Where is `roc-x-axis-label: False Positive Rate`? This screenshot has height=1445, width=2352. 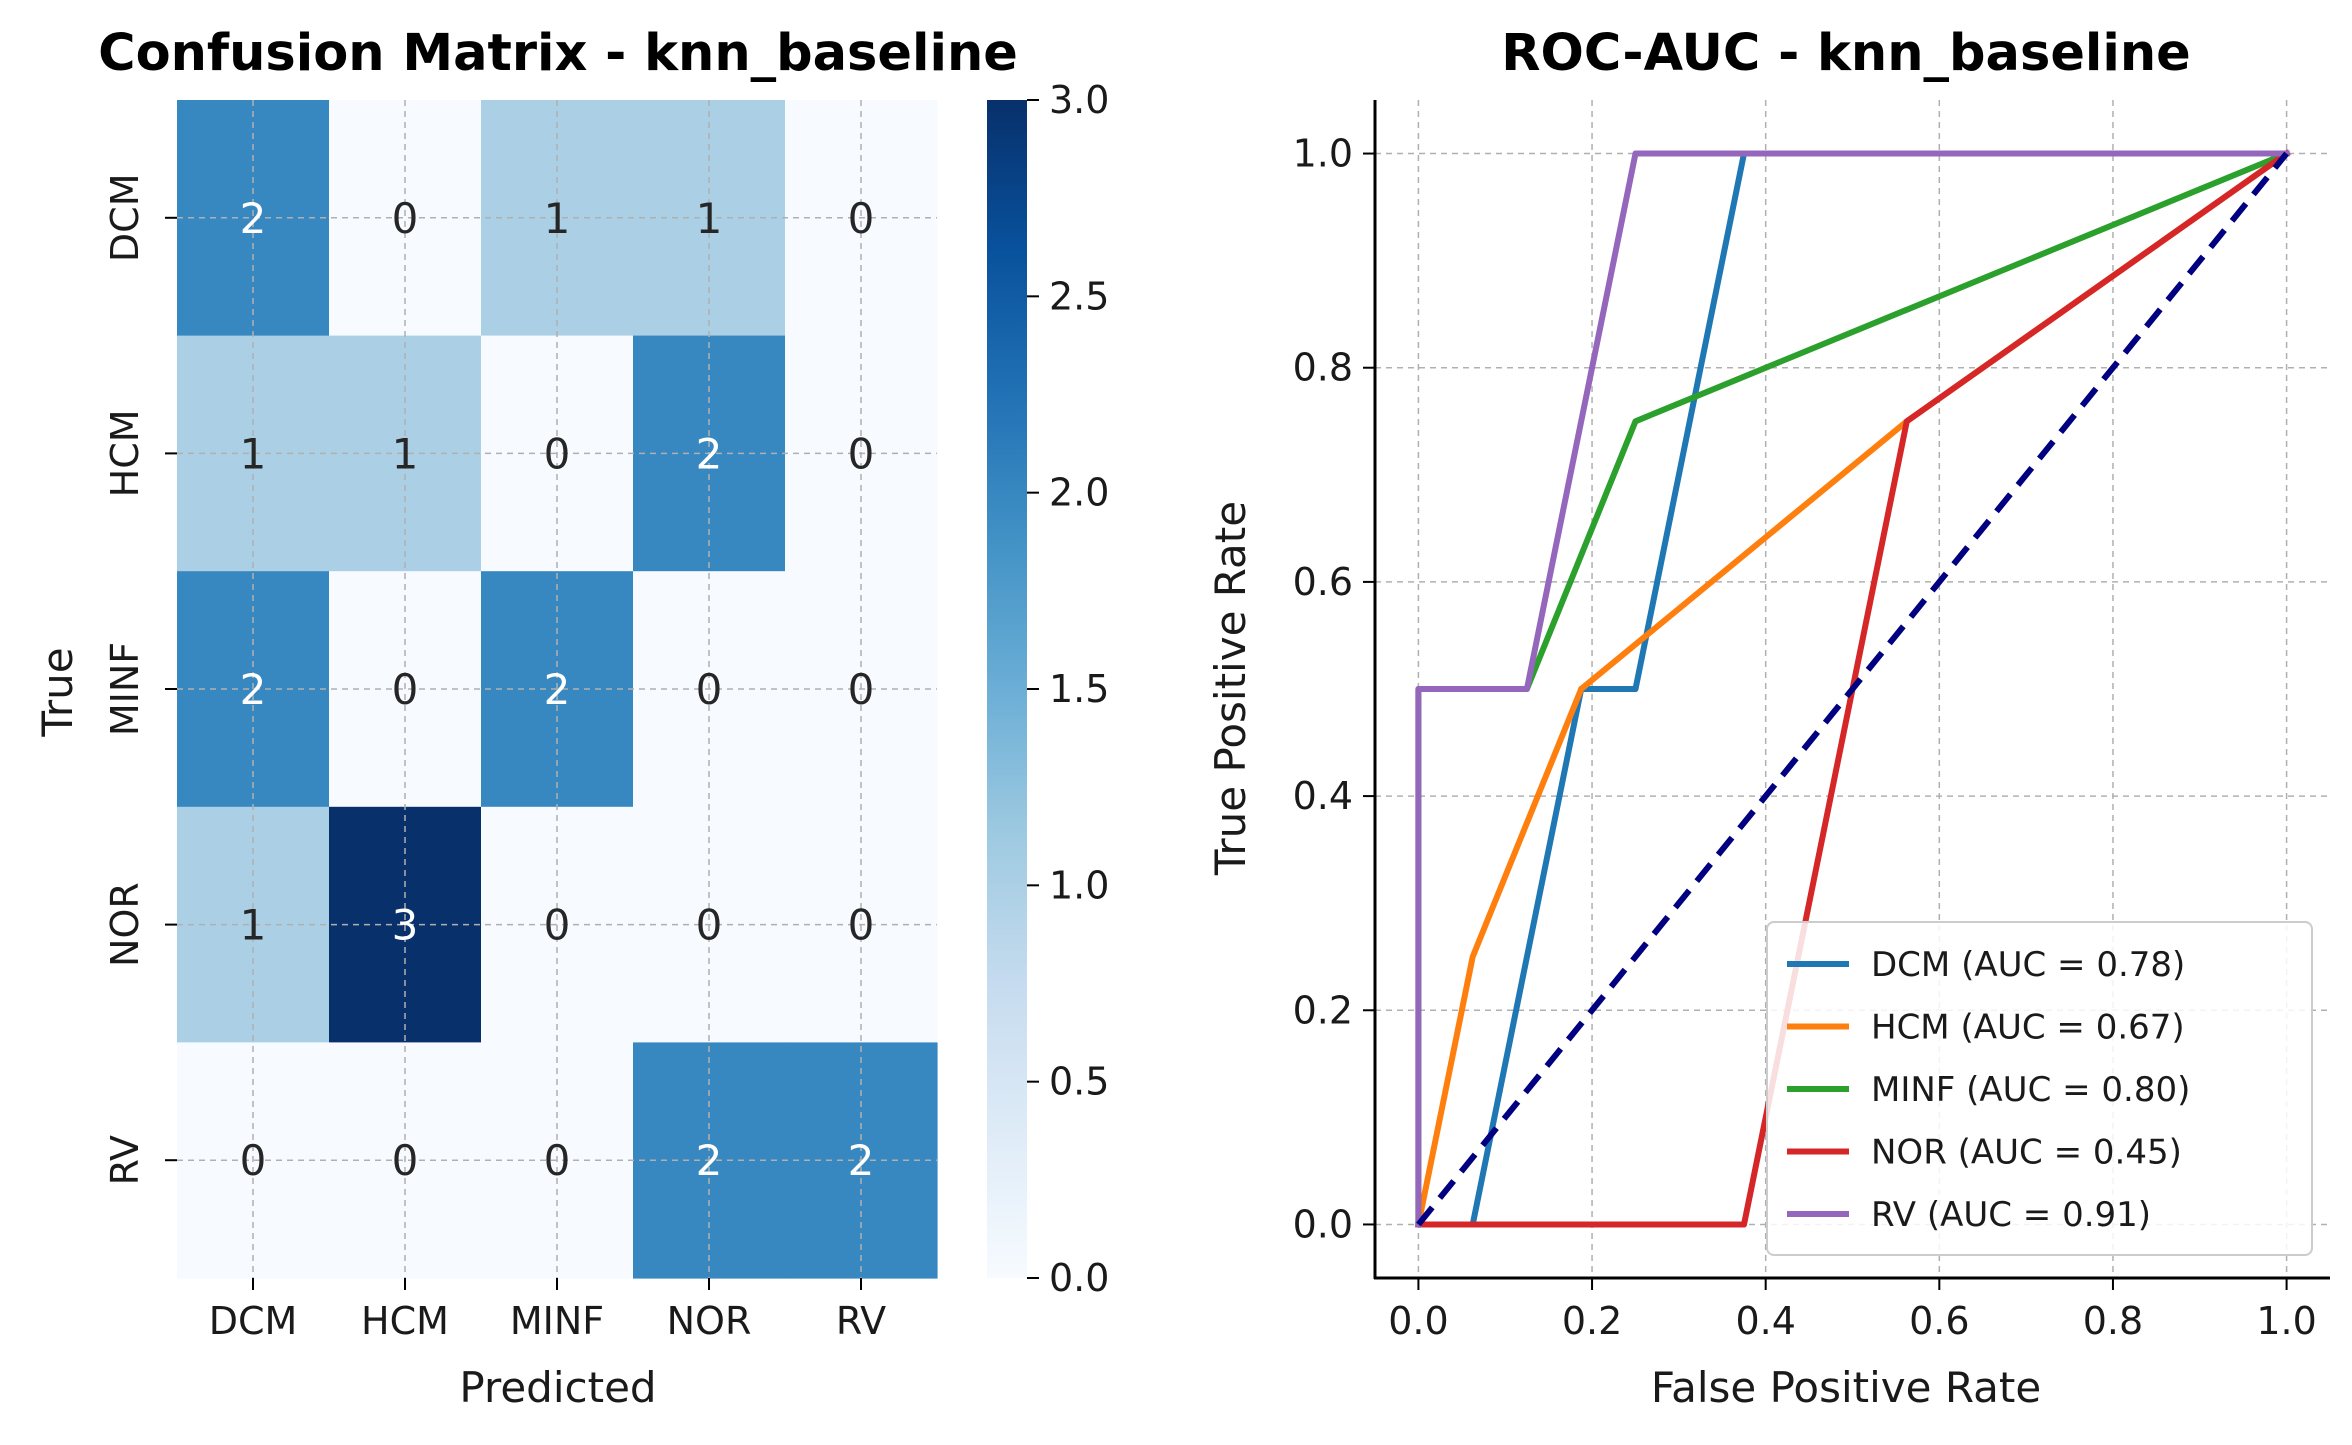
roc-x-axis-label: False Positive Rate is located at coordinates (1846, 1387).